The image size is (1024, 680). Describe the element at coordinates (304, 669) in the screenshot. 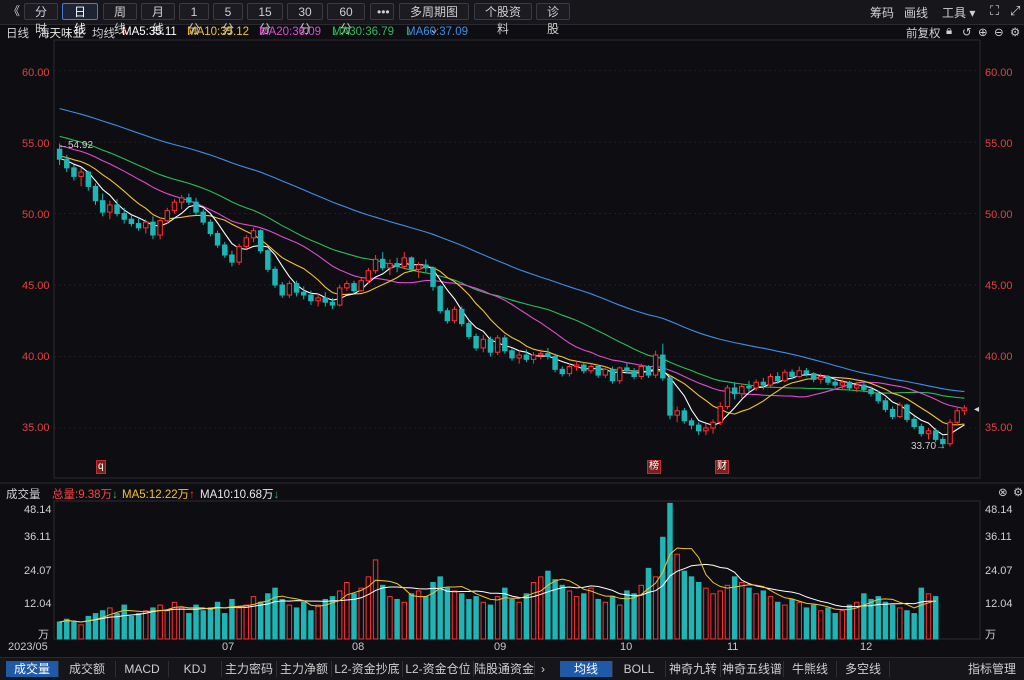

I see `tab-main-force-net: 主力净额` at that location.